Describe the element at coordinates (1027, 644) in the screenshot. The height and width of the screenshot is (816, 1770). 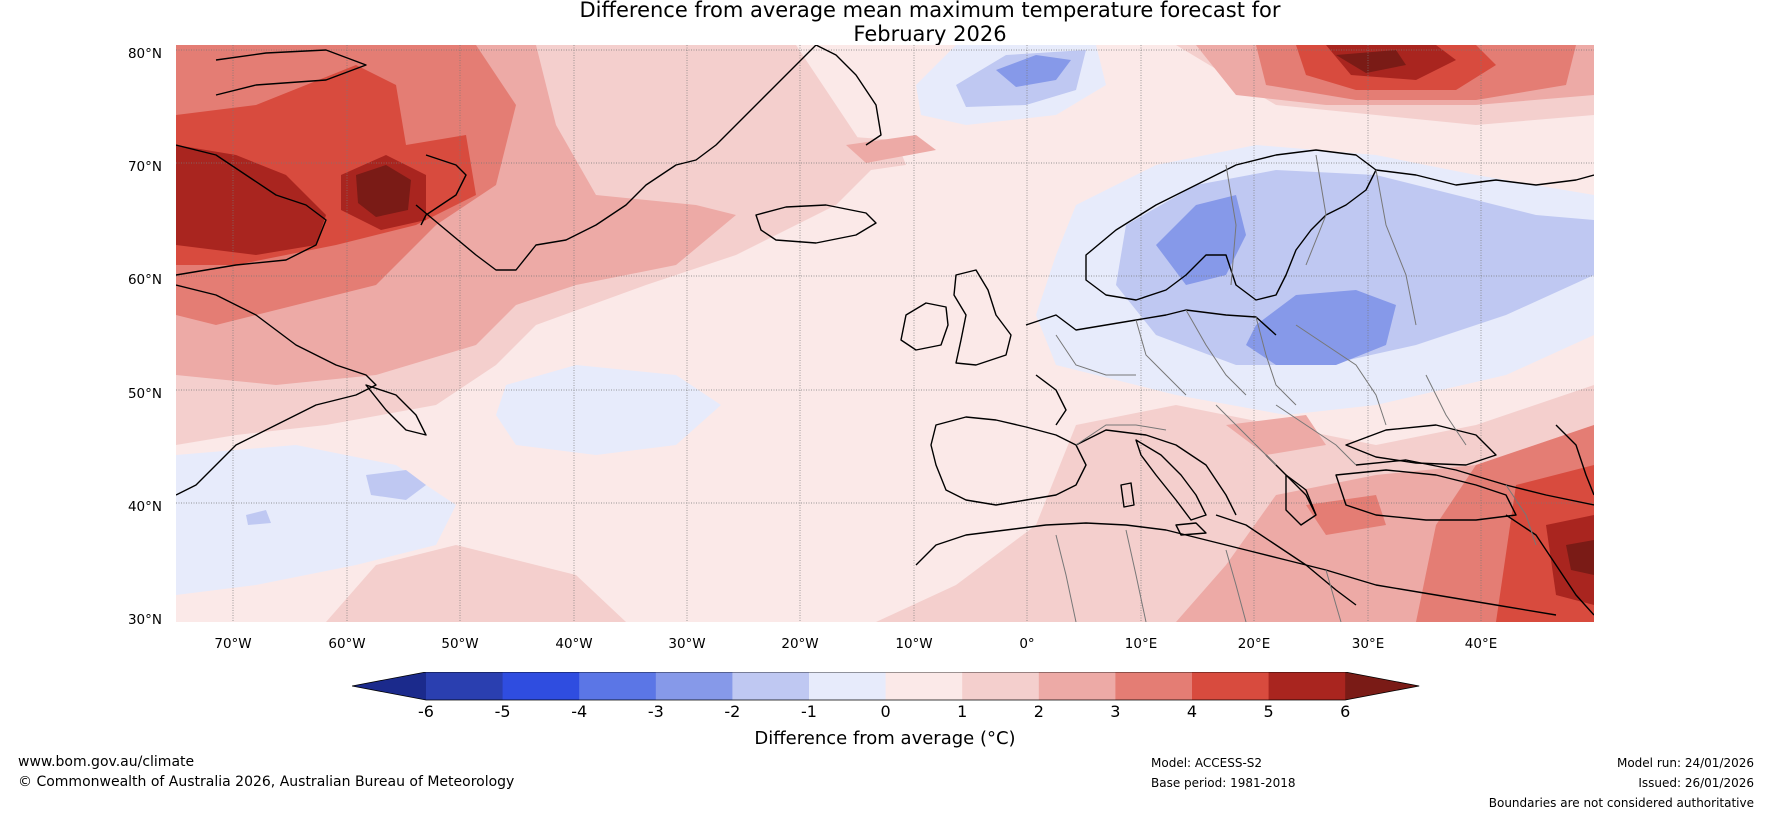
I see `lon-label-0: 0°` at that location.